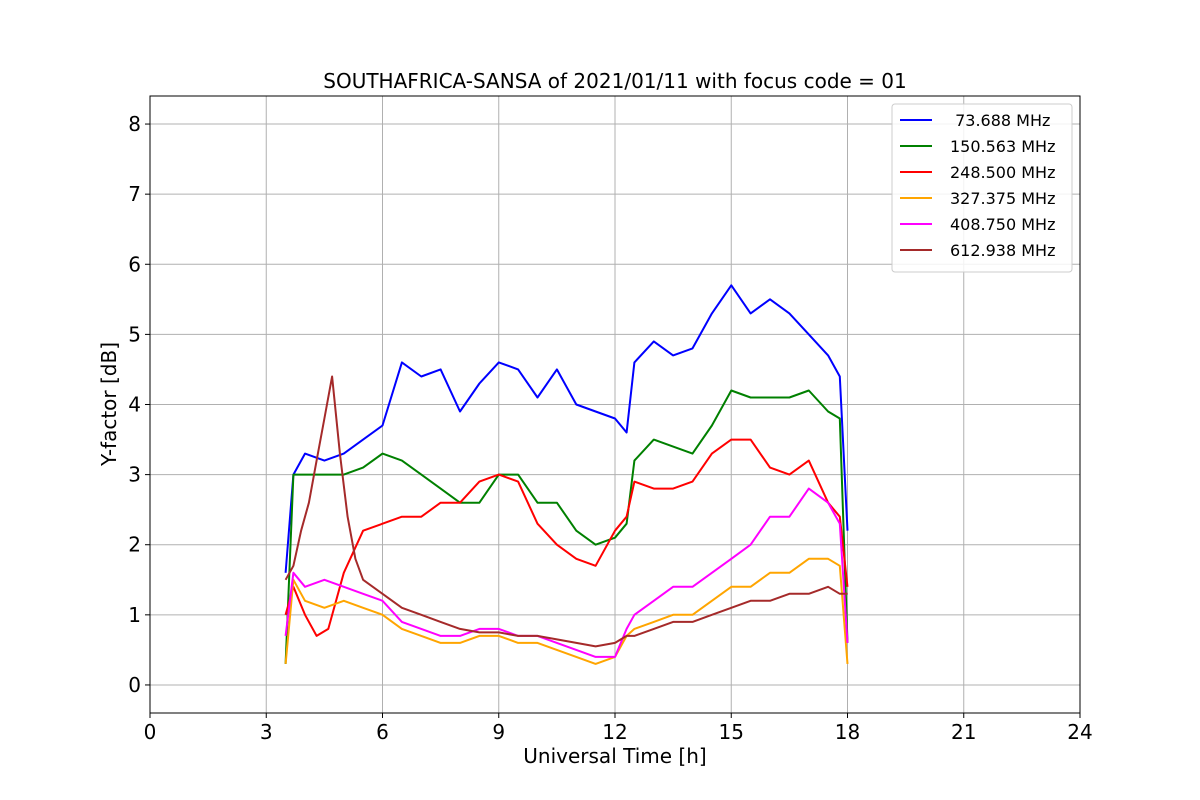 The width and height of the screenshot is (1200, 800). What do you see at coordinates (134, 685) in the screenshot?
I see `y-tick-label: 0` at bounding box center [134, 685].